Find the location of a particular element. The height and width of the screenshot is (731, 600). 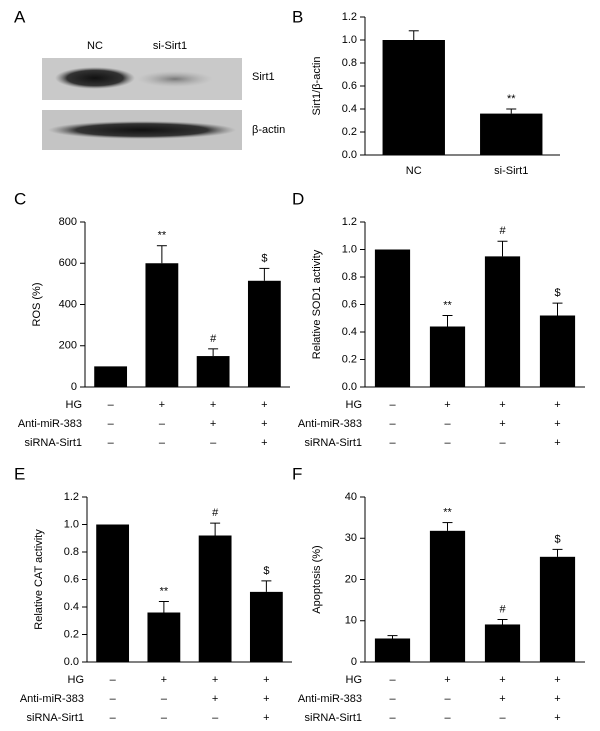

y-tick-label: 1.0 is located at coordinates (71, 524).